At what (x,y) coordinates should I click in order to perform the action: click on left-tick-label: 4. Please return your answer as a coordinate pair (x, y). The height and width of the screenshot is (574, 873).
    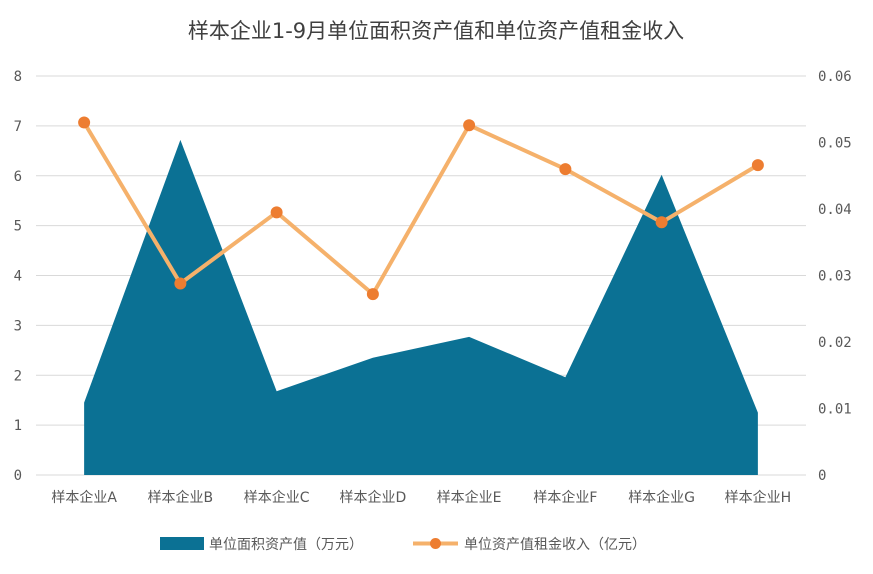
    Looking at the image, I should click on (18, 277).